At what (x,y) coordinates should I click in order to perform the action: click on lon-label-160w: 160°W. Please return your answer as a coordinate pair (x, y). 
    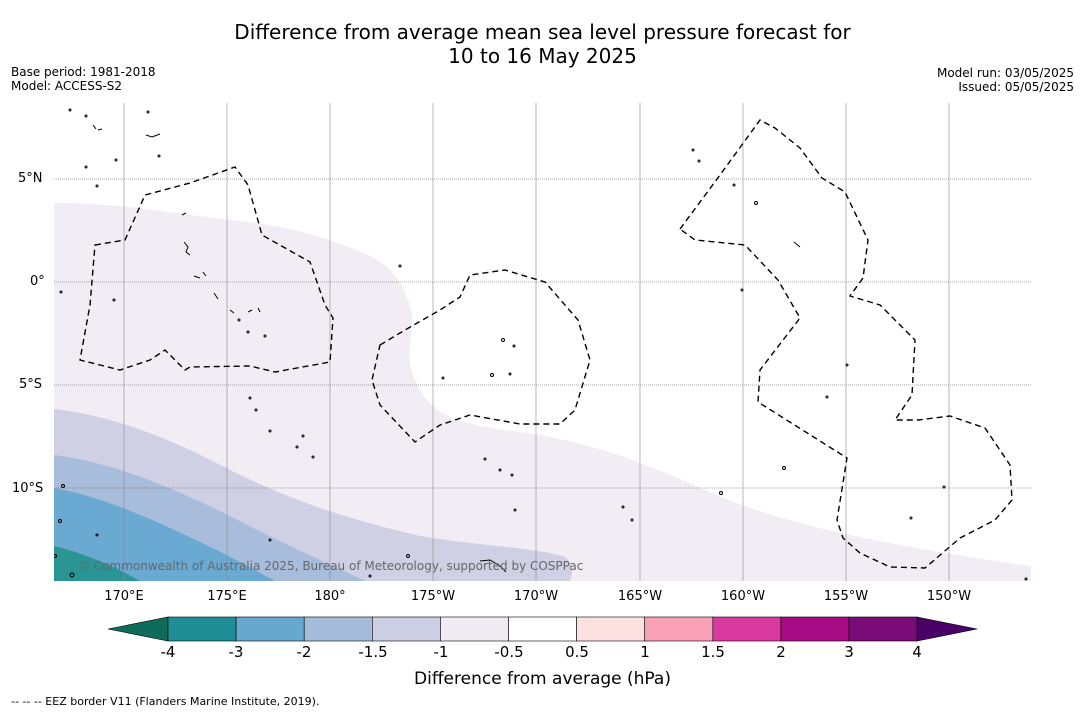
    Looking at the image, I should click on (743, 596).